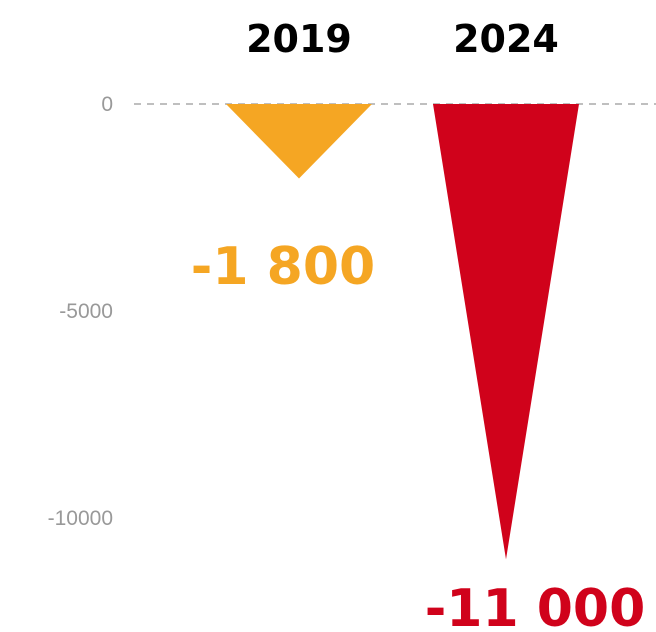  What do you see at coordinates (506, 39) in the screenshot?
I see `category-label: 2024` at bounding box center [506, 39].